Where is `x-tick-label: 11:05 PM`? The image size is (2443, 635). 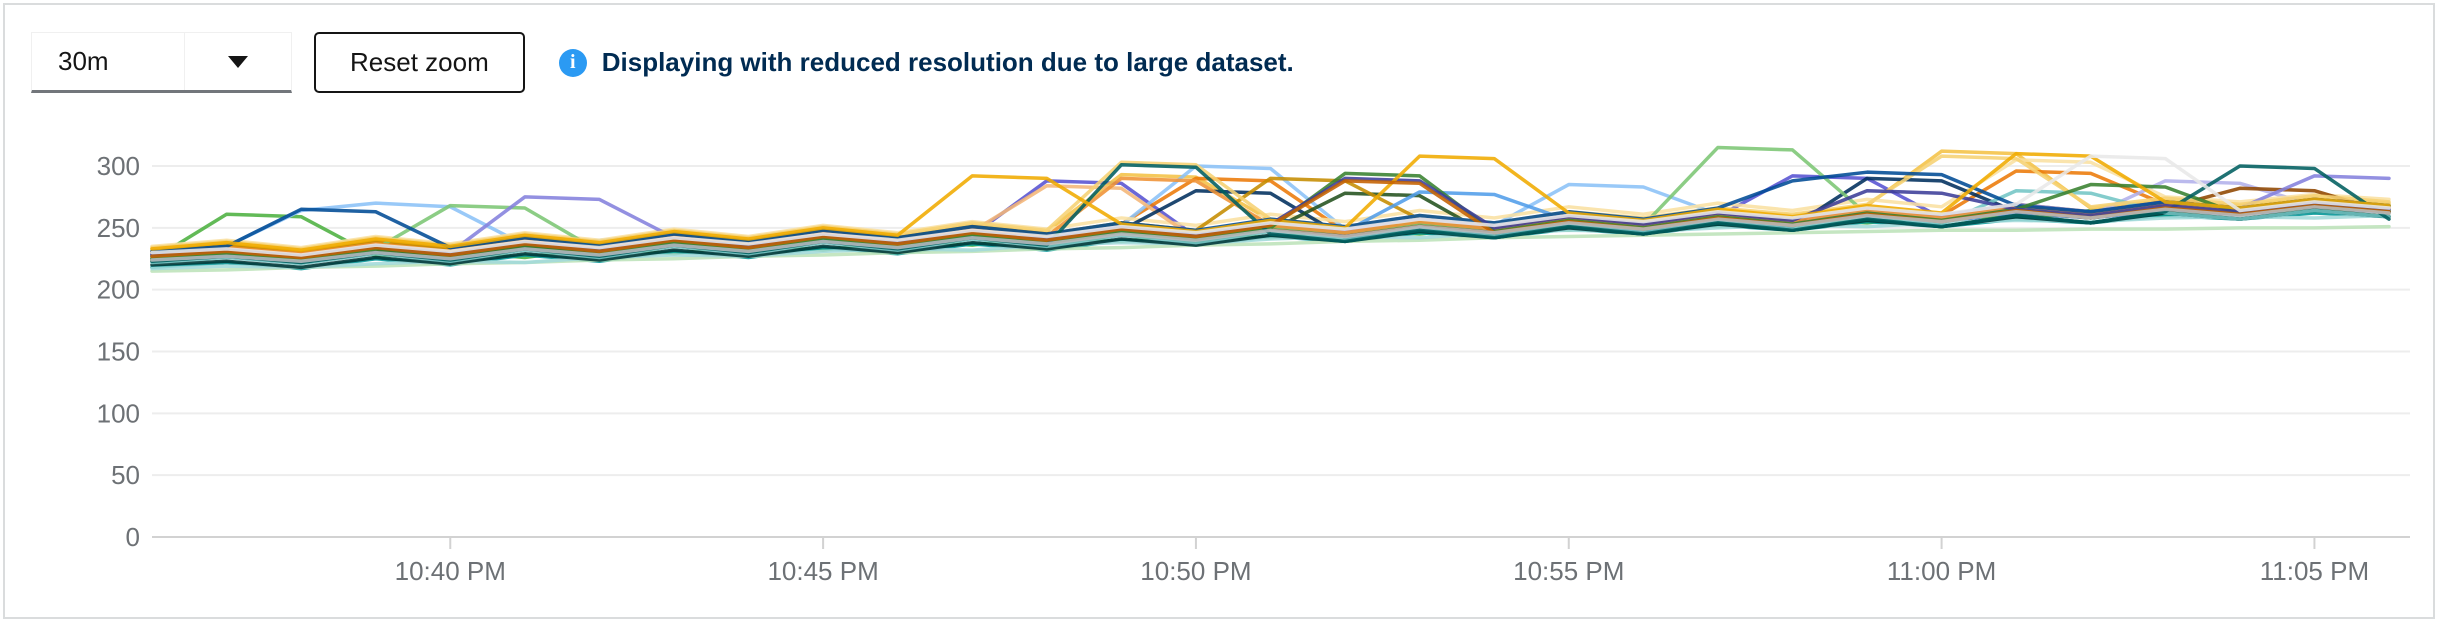 x-tick-label: 11:05 PM is located at coordinates (2314, 571).